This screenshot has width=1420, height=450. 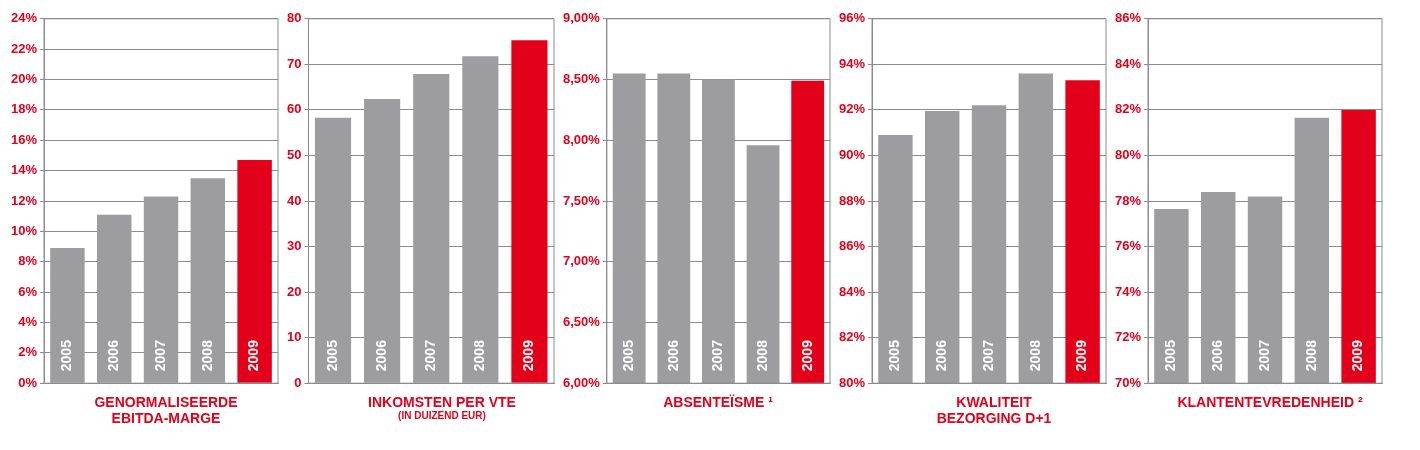 What do you see at coordinates (581, 18) in the screenshot?
I see `y-tick-label: 9,00%` at bounding box center [581, 18].